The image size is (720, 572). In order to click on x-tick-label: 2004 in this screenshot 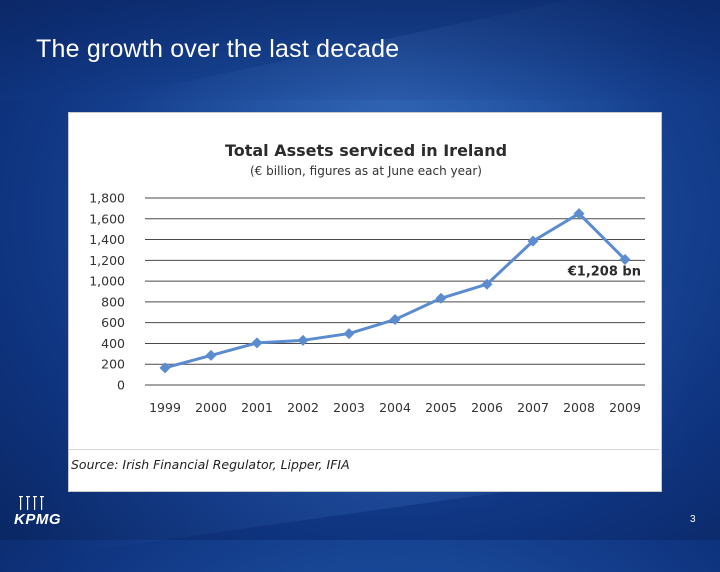, I will do `click(395, 407)`.